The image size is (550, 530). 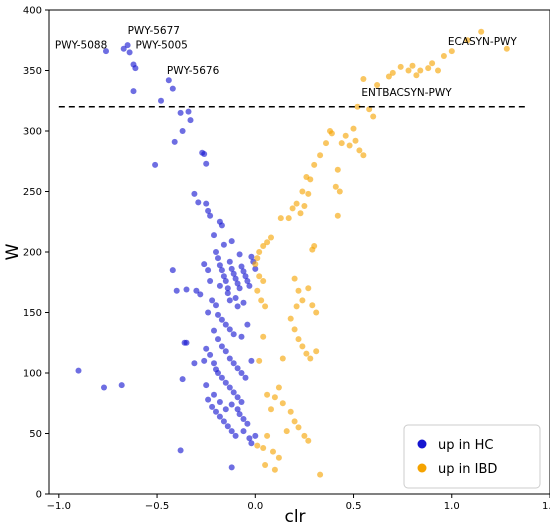 What do you see at coordinates (465, 445) in the screenshot?
I see `legend-label-hc: up in HC` at bounding box center [465, 445].